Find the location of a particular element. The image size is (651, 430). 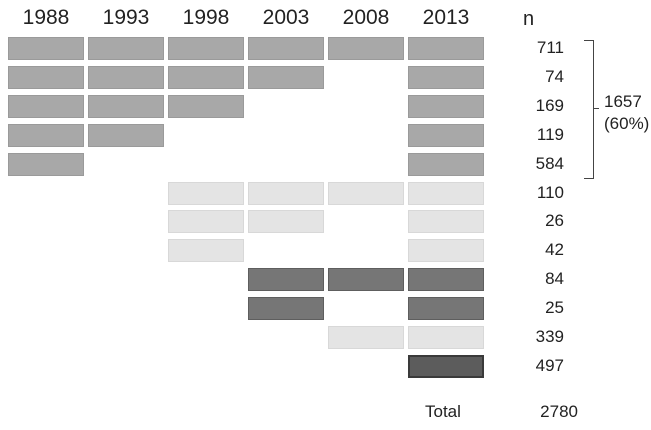

cell-row7-2003 is located at coordinates (286, 222).